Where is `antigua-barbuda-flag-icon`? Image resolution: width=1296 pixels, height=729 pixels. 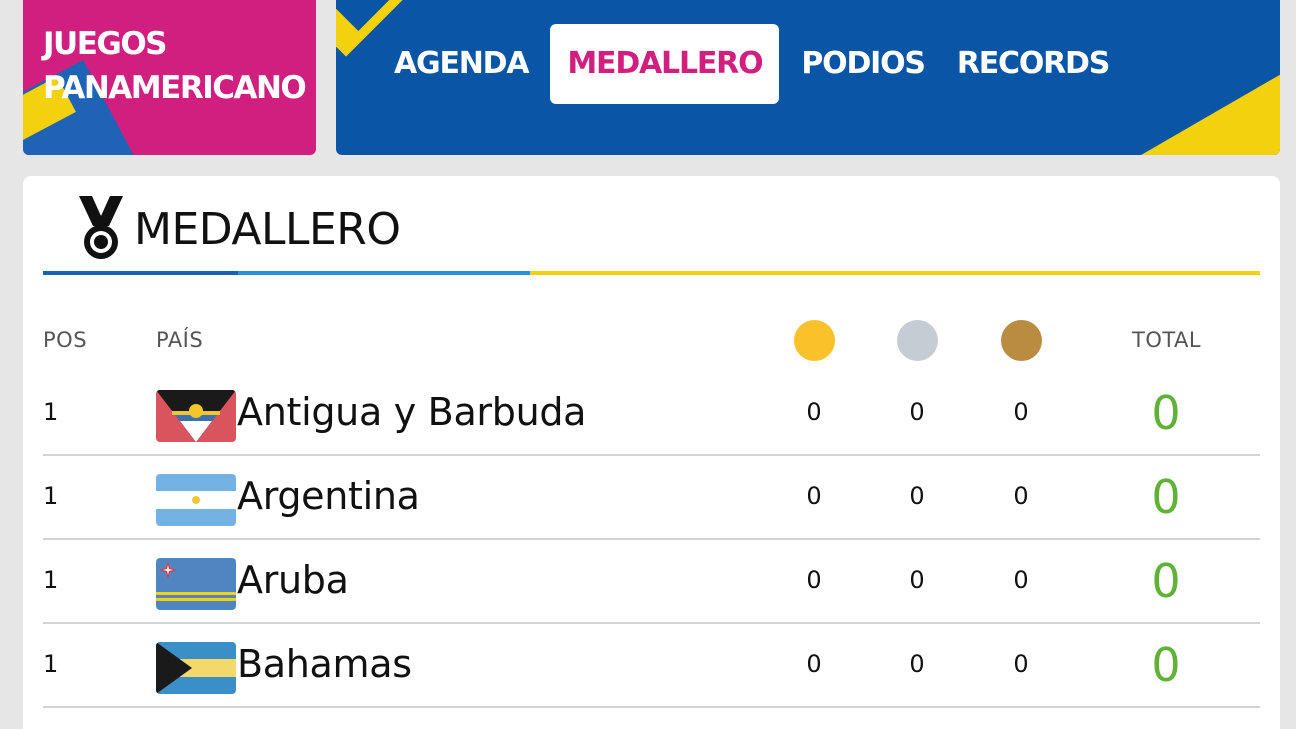
antigua-barbuda-flag-icon is located at coordinates (196, 416).